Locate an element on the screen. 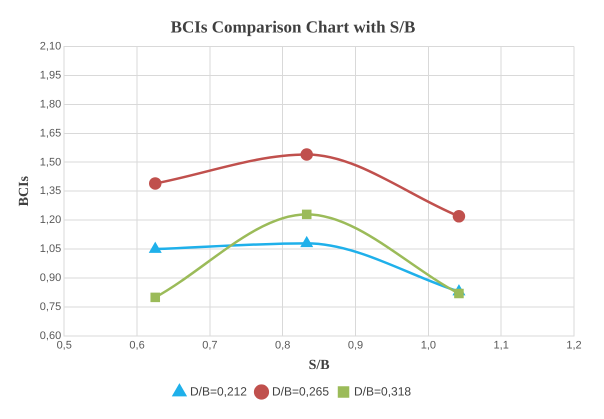 This screenshot has height=419, width=604. x-tick-label: 1,2 is located at coordinates (574, 346).